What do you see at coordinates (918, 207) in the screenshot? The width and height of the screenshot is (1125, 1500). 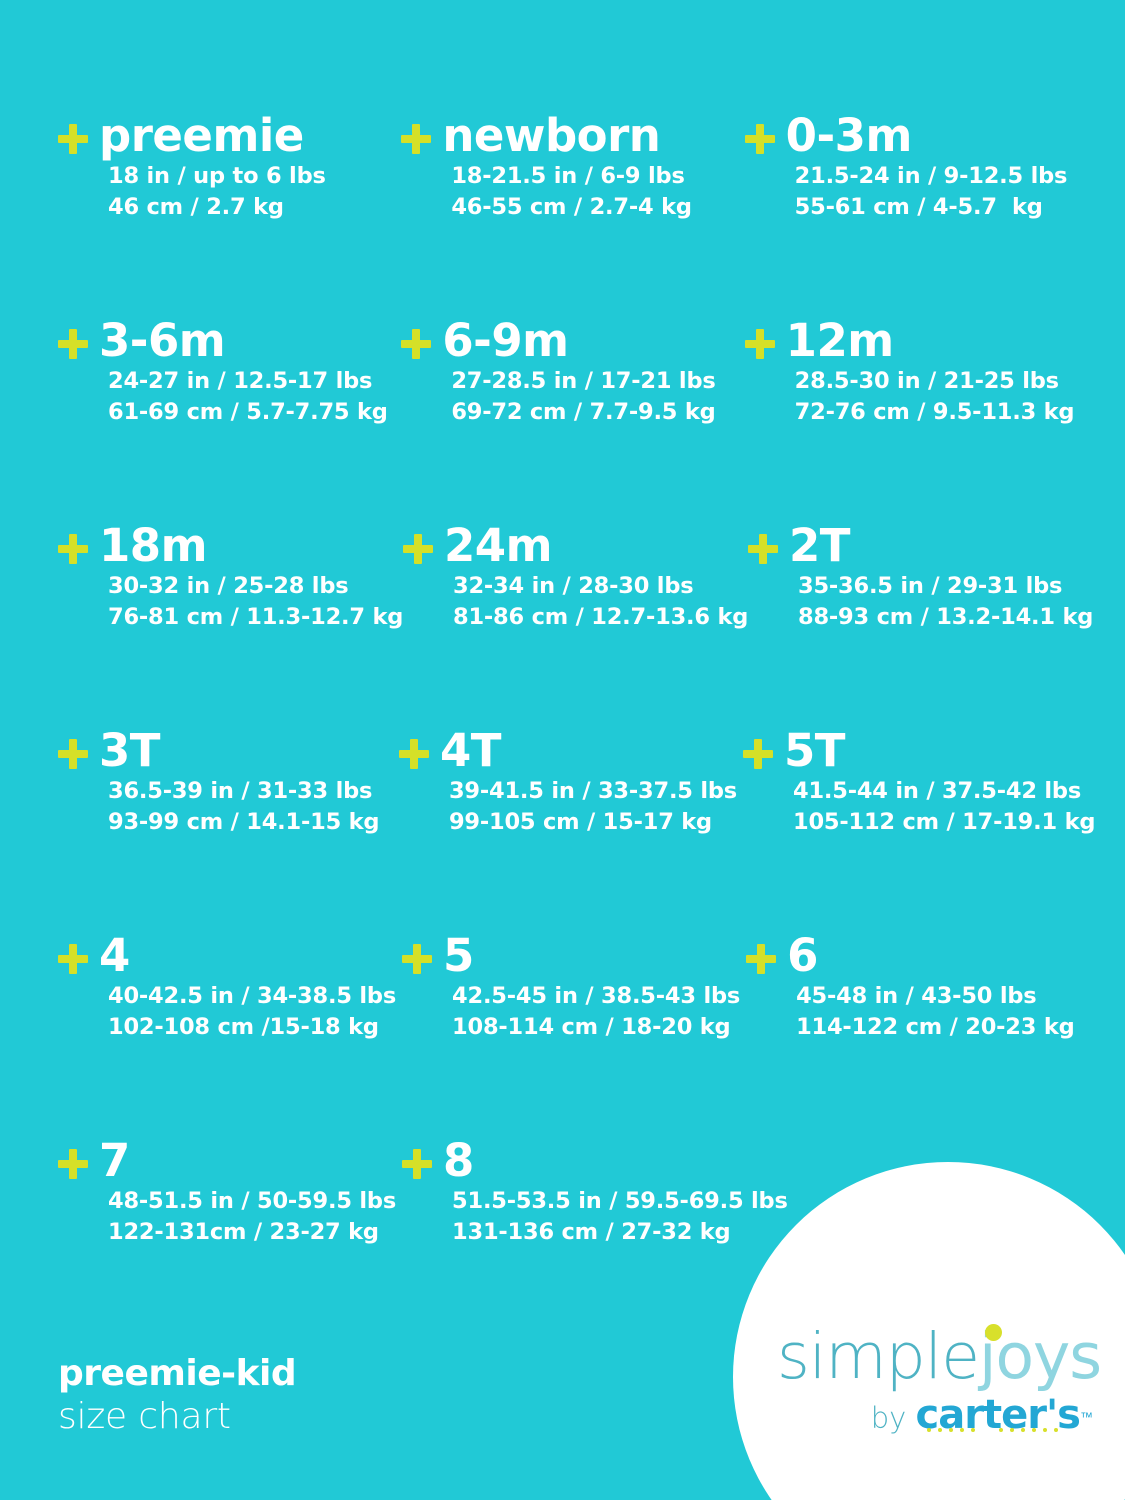 I see `size-metric-measurement: 55-61 cm / 4-5.7 kg` at bounding box center [918, 207].